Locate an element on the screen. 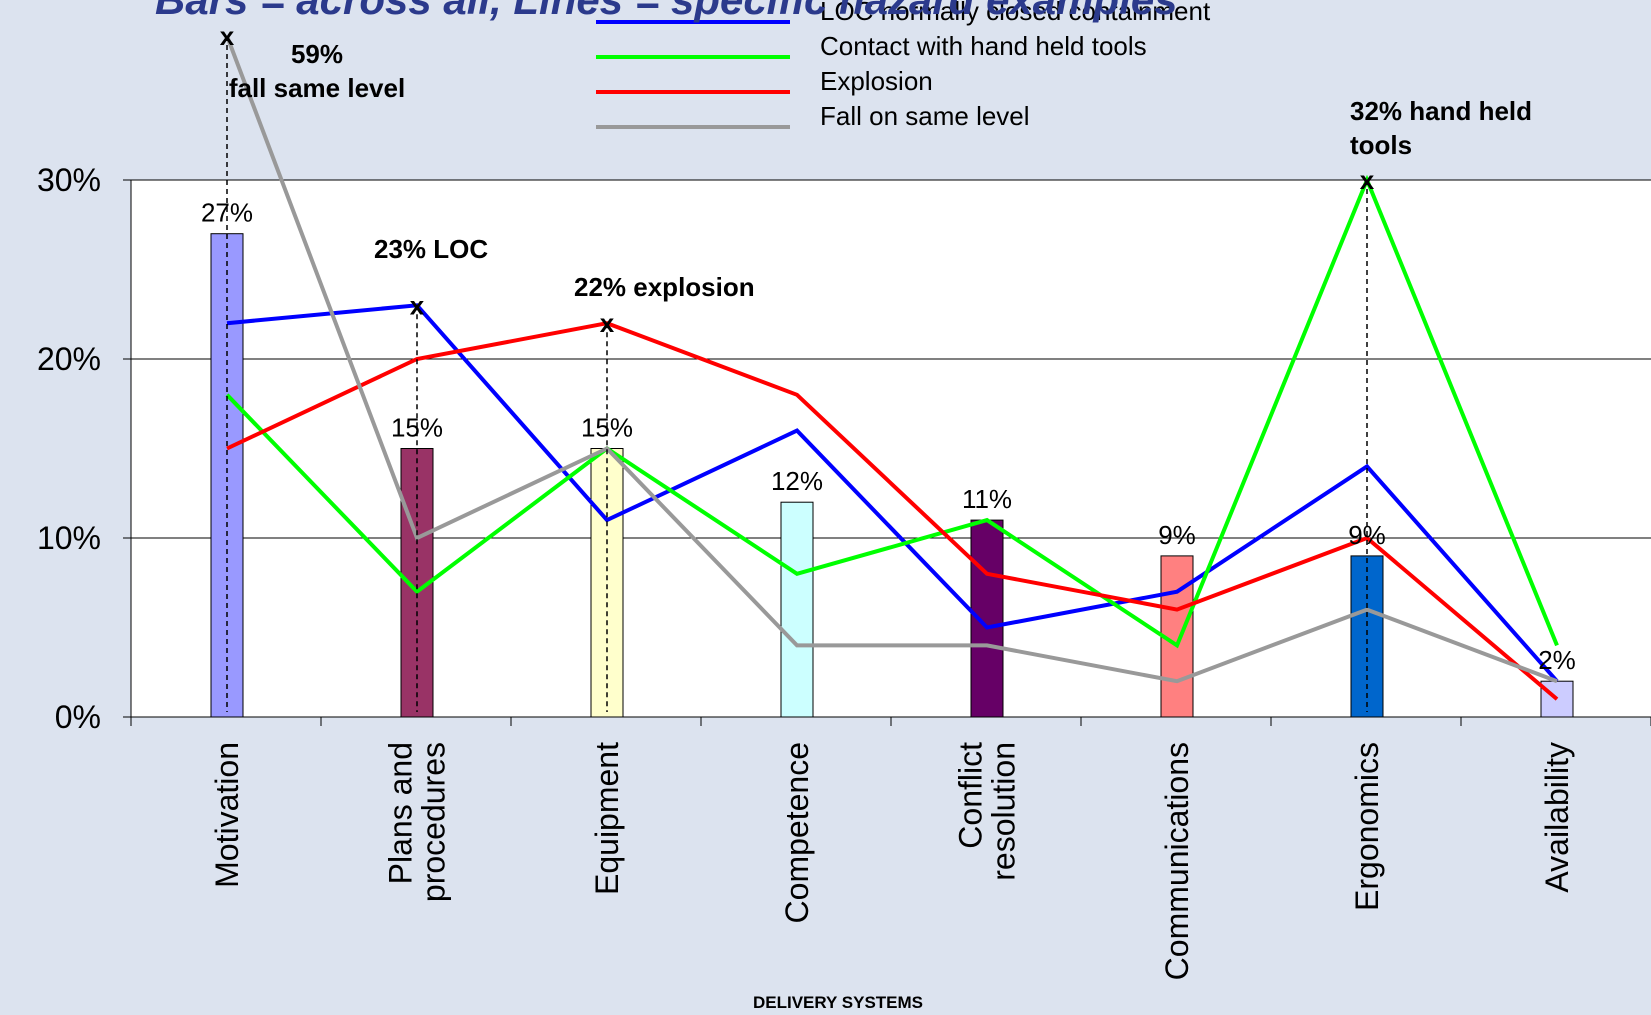  x-category-label: Motivation is located at coordinates (227, 815).